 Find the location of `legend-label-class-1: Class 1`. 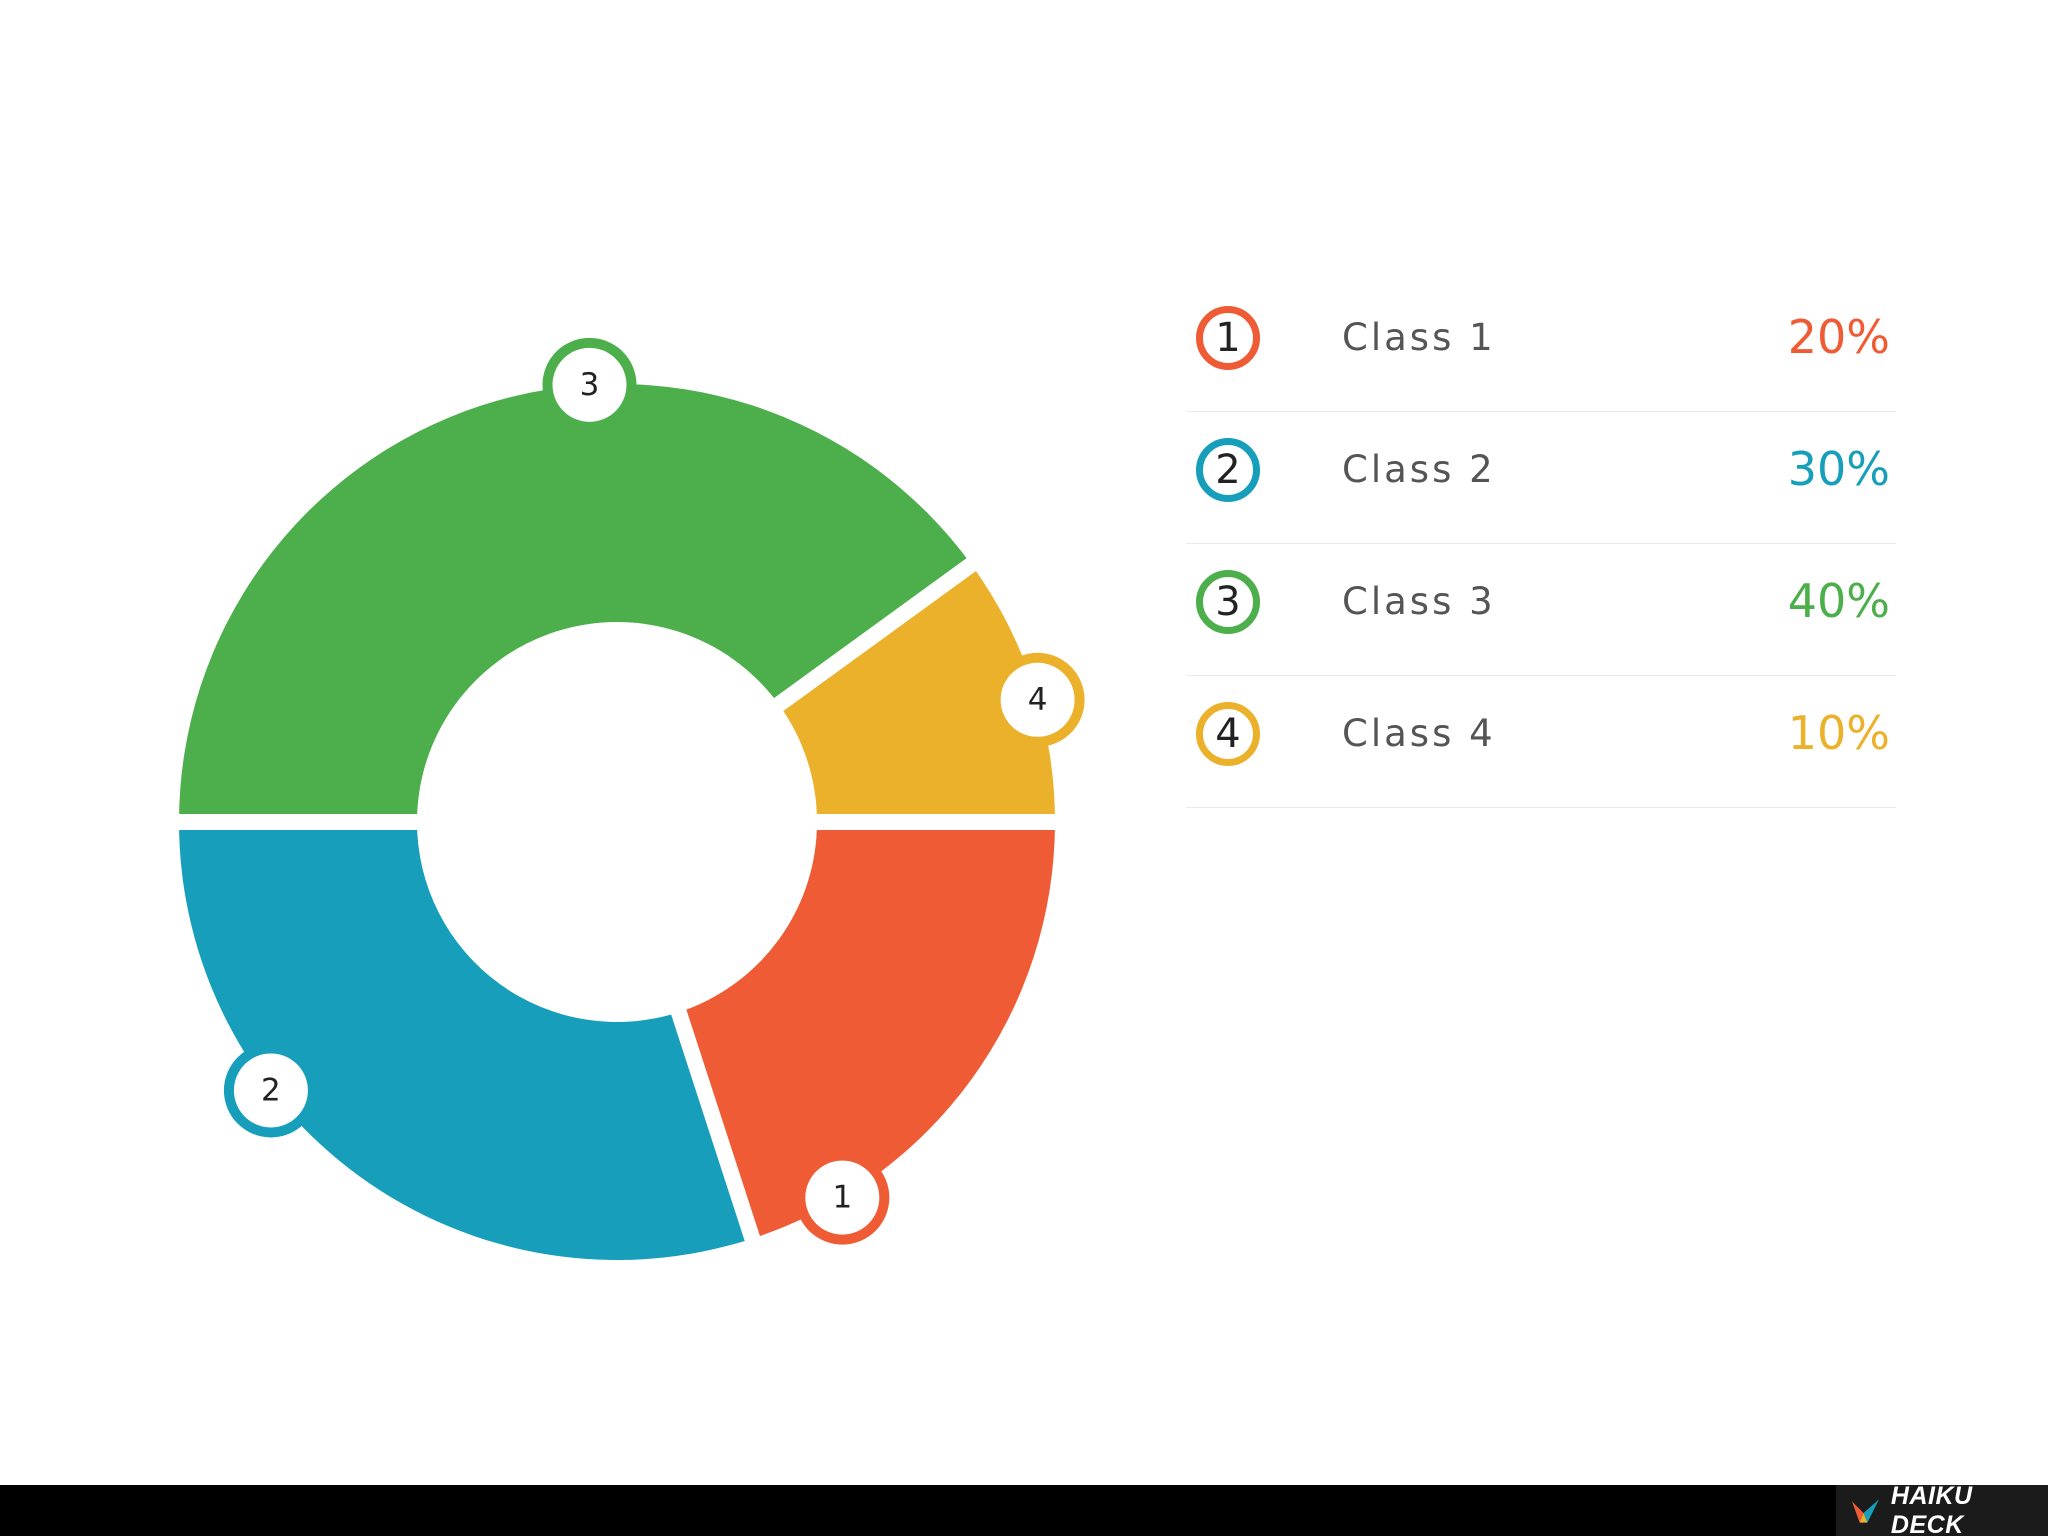

legend-label-class-1: Class 1 is located at coordinates (1419, 337).